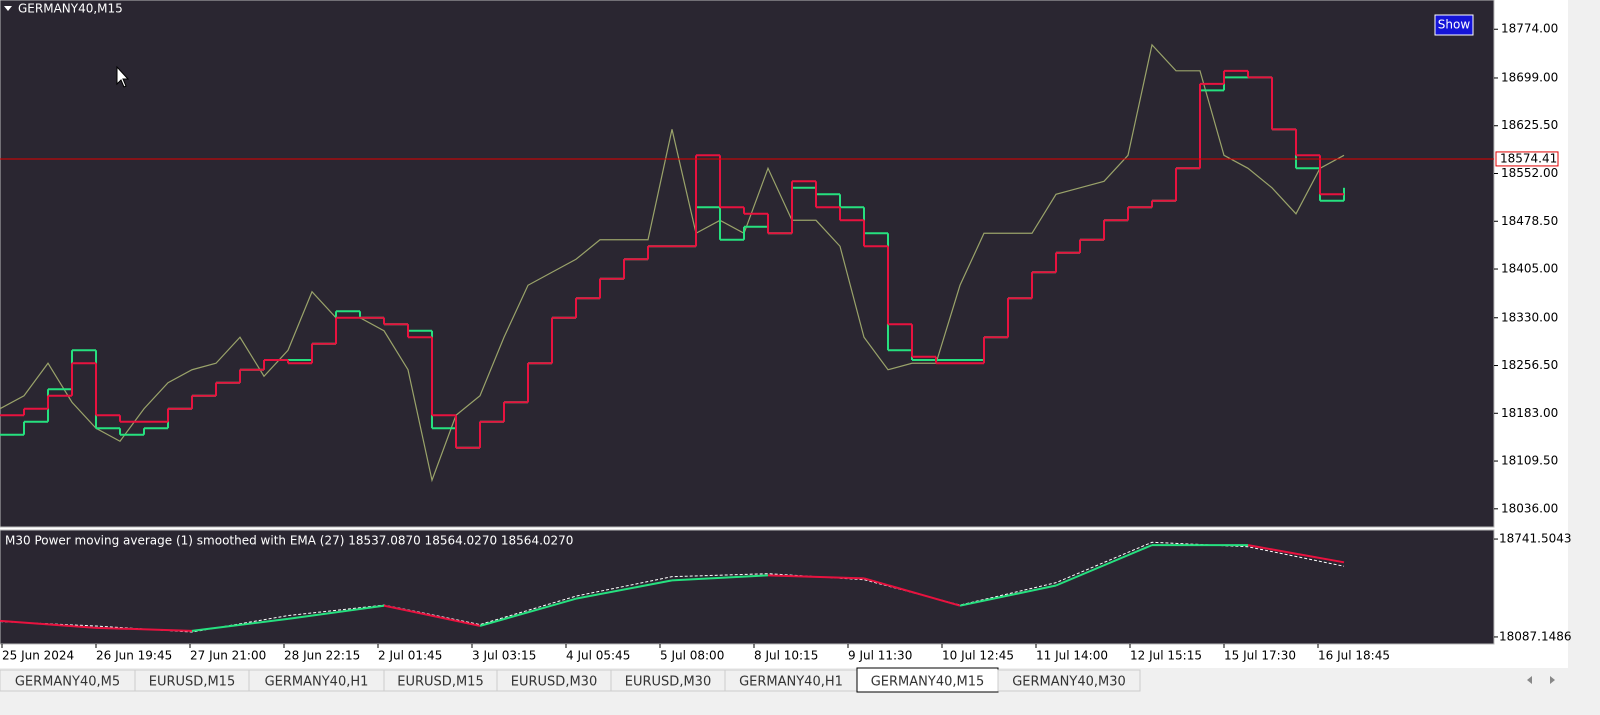 This screenshot has width=1600, height=715. What do you see at coordinates (1529, 461) in the screenshot?
I see `y-tick-label: 18109.50` at bounding box center [1529, 461].